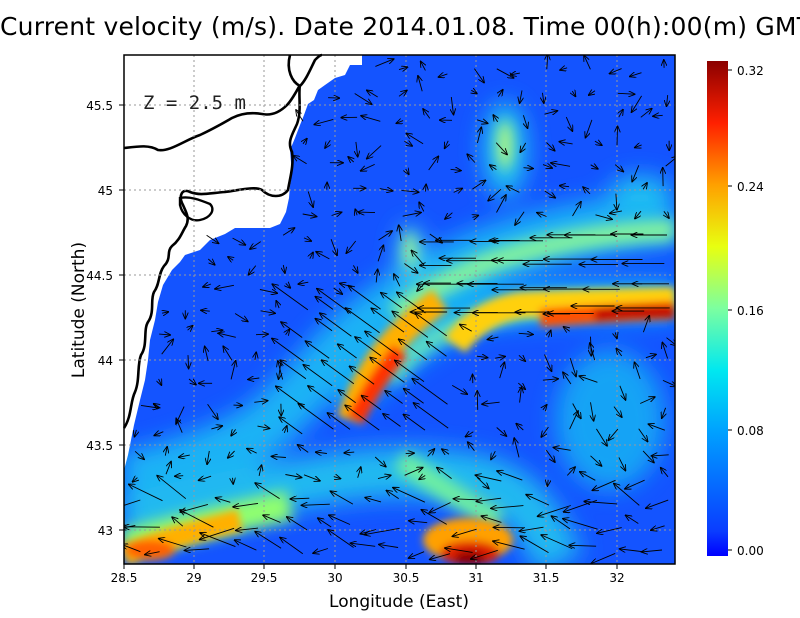  Describe the element at coordinates (105, 191) in the screenshot. I see `y-tick: 45` at that location.